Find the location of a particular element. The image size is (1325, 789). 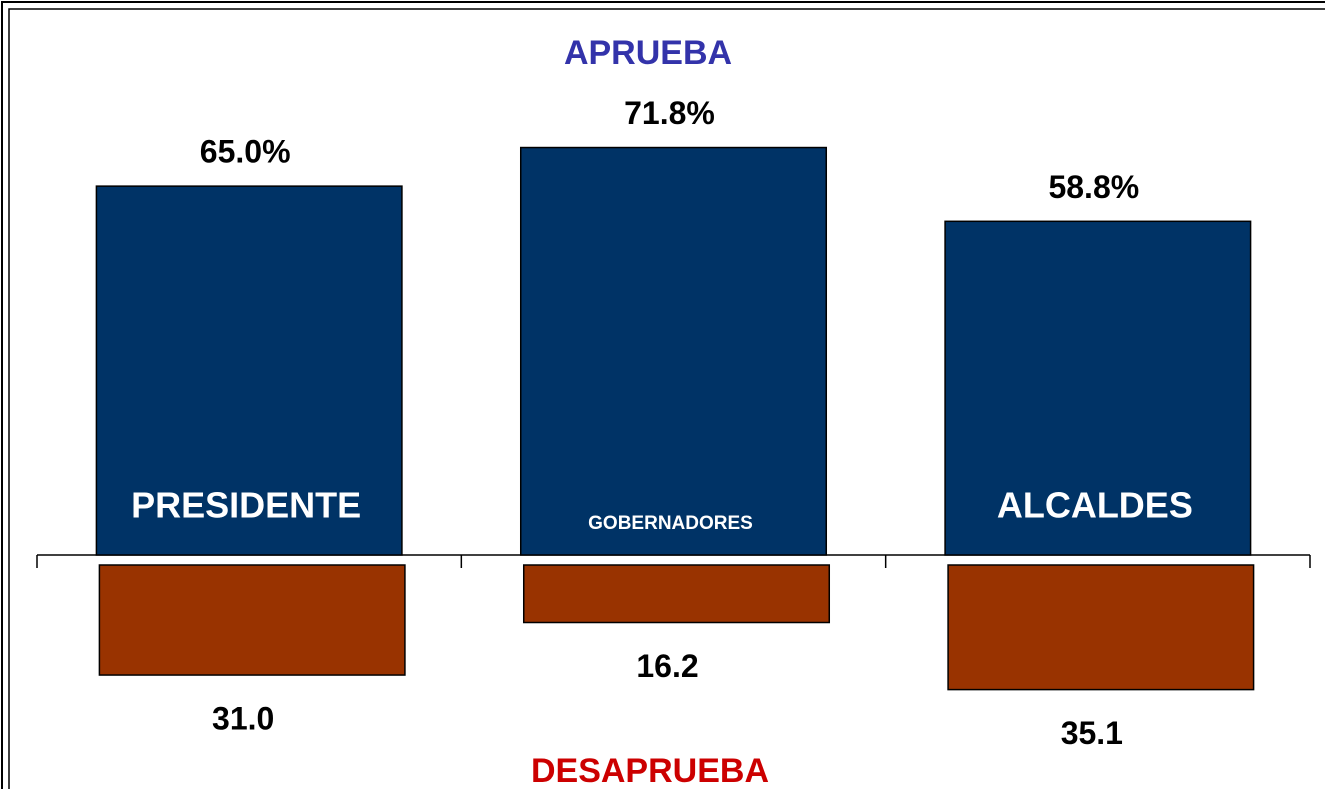

category-label: GOBERNADORES is located at coordinates (670, 523).